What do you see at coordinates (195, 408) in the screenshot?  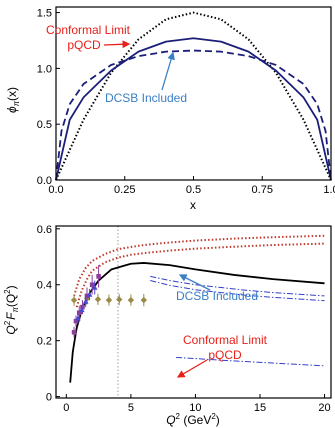 I see `bottom-x-tick-label-3: 10` at bounding box center [195, 408].